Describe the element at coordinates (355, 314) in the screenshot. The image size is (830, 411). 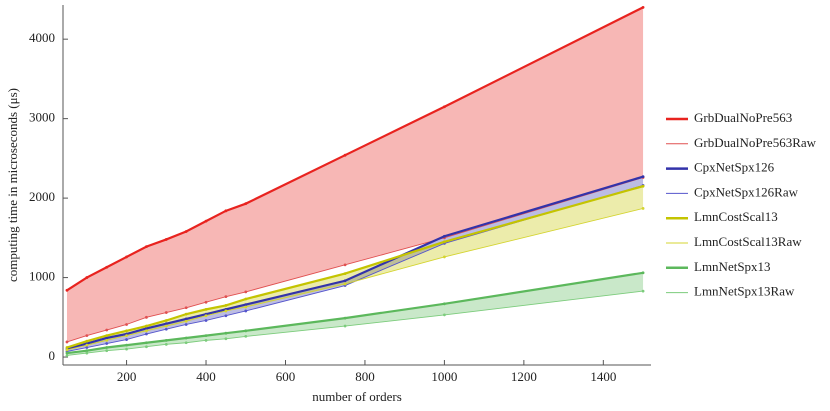
I see `band-fill` at that location.